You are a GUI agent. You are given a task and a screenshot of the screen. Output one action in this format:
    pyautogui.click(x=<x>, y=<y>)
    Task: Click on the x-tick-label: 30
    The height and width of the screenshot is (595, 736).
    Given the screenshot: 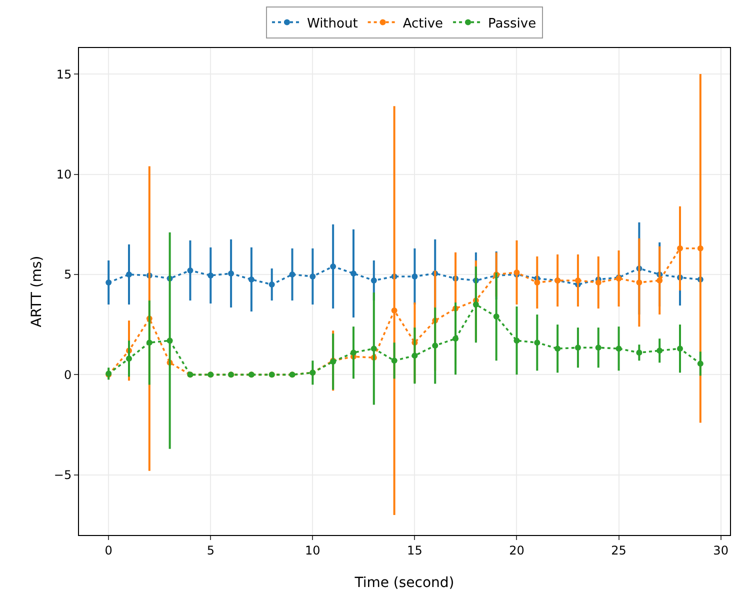 What is the action you would take?
    pyautogui.click(x=720, y=550)
    